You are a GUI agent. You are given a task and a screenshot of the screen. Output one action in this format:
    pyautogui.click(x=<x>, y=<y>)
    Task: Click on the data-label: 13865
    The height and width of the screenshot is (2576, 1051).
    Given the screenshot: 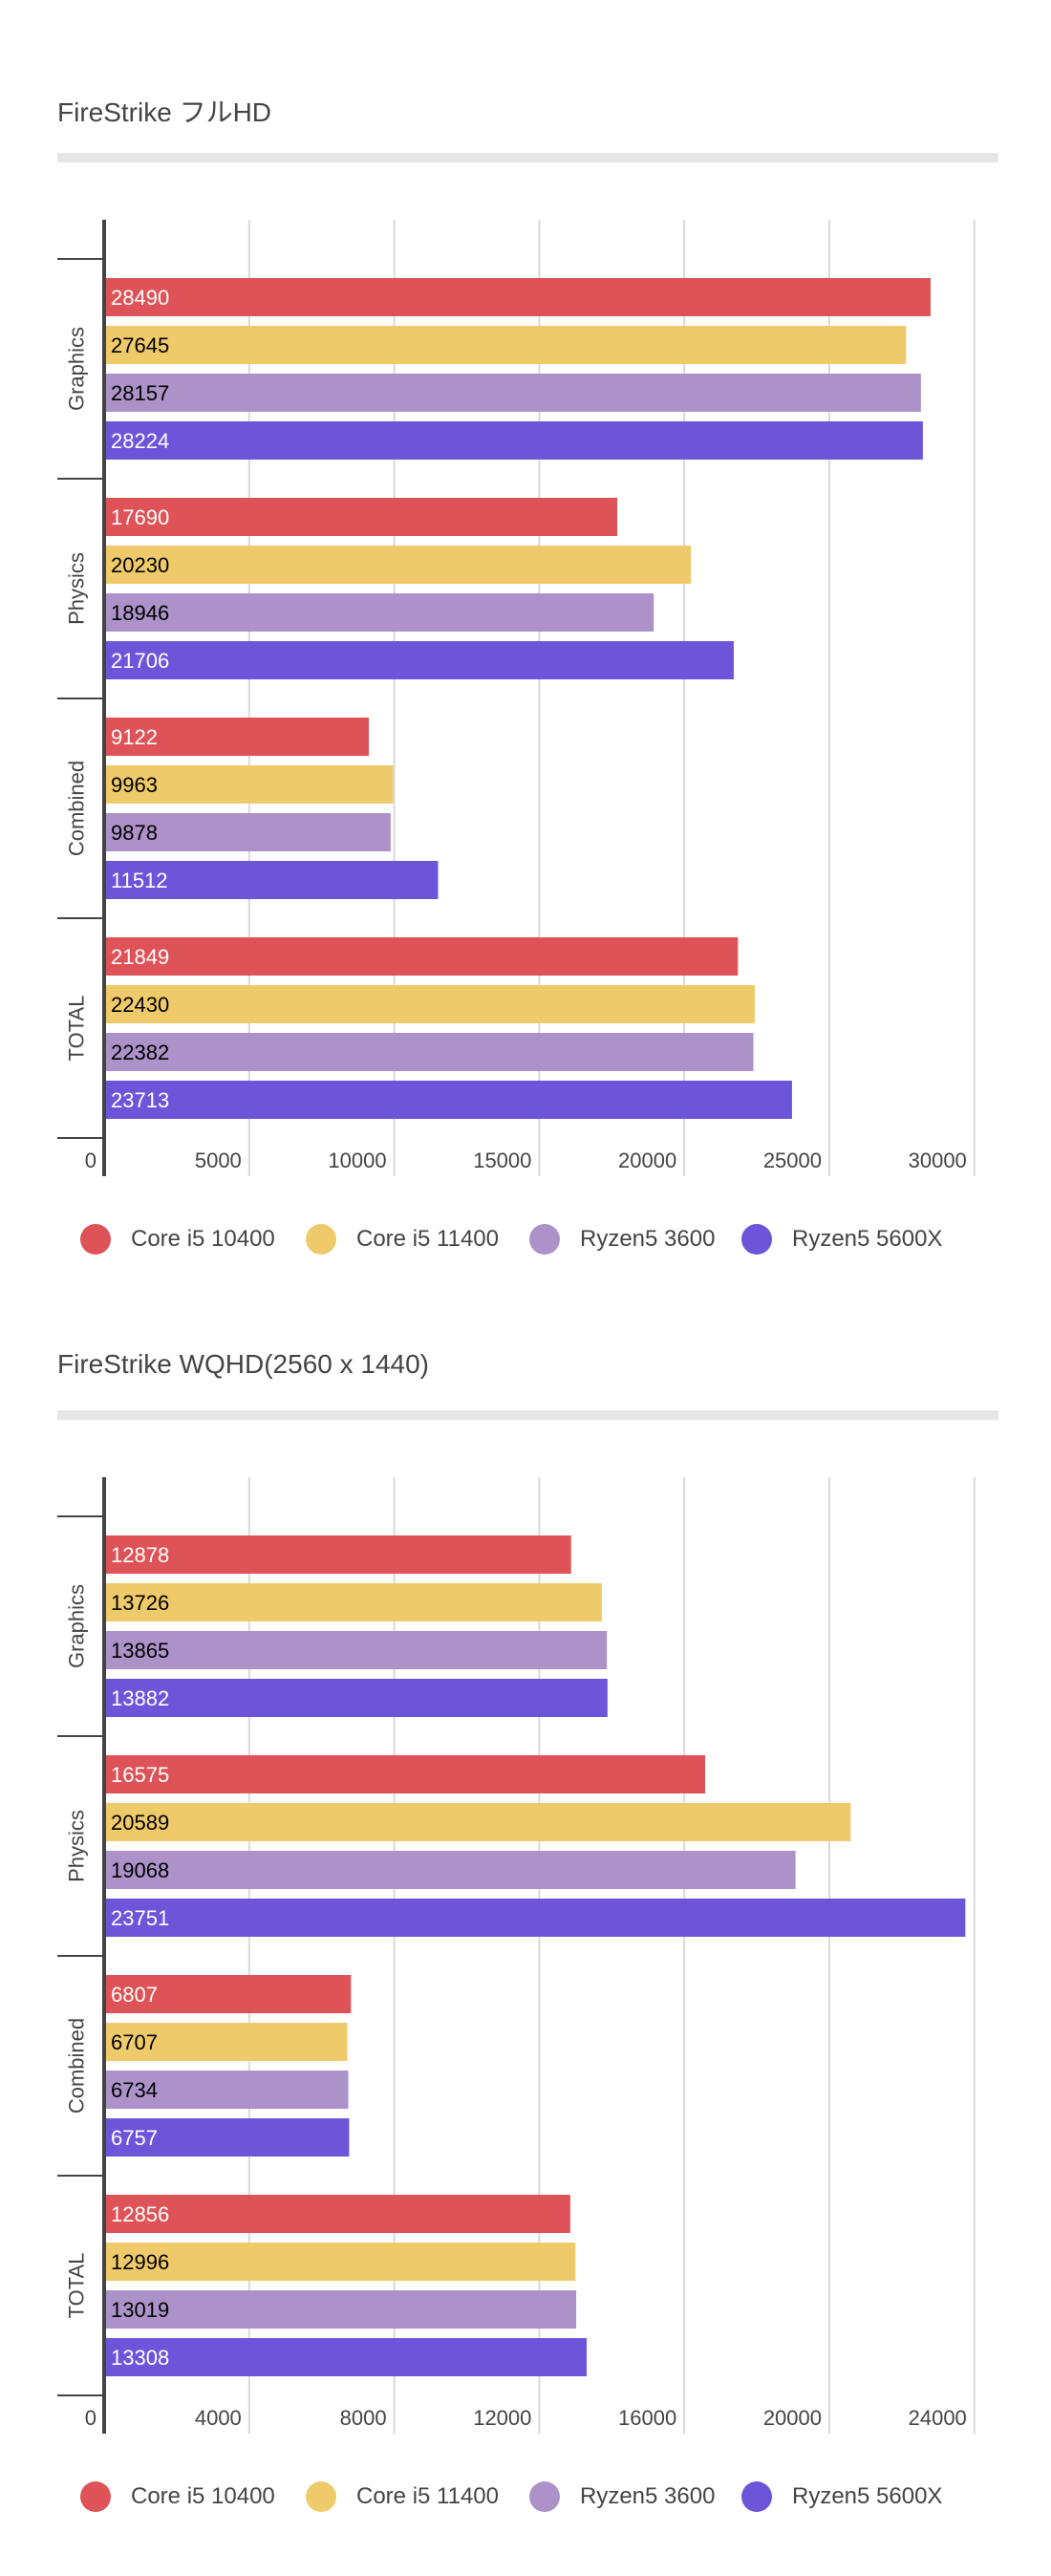 What is the action you would take?
    pyautogui.click(x=140, y=1651)
    